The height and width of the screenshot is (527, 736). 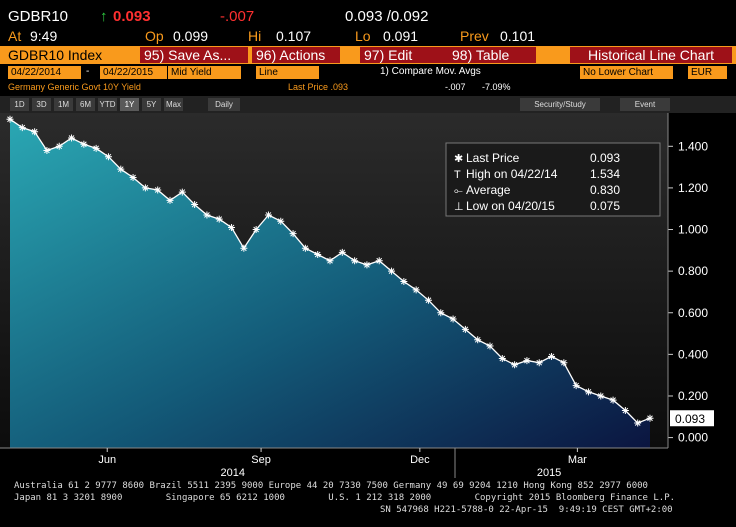 I want to click on security-field: GDBR10 Index, so click(x=55, y=55).